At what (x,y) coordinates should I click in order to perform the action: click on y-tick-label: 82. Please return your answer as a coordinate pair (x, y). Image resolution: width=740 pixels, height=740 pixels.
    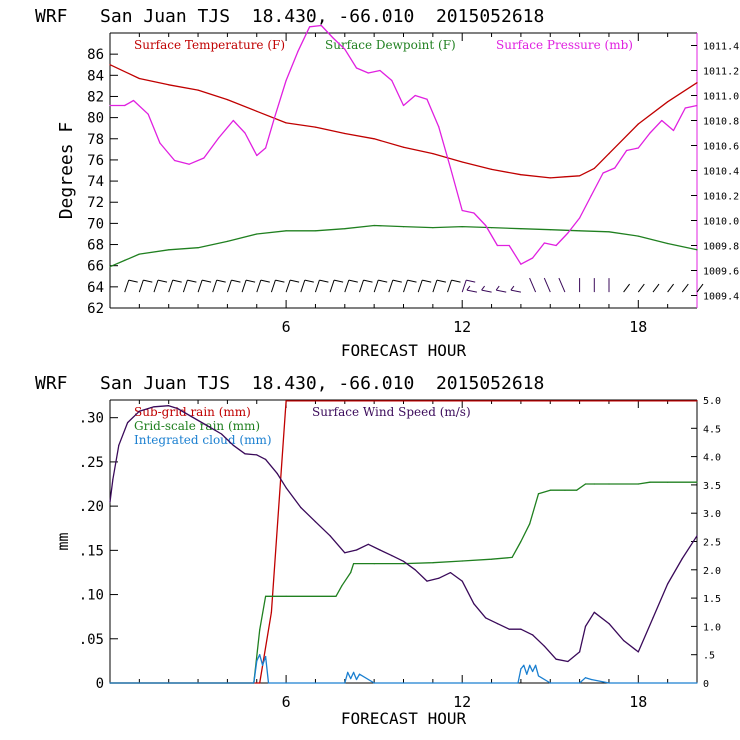
    Looking at the image, I should click on (95, 97).